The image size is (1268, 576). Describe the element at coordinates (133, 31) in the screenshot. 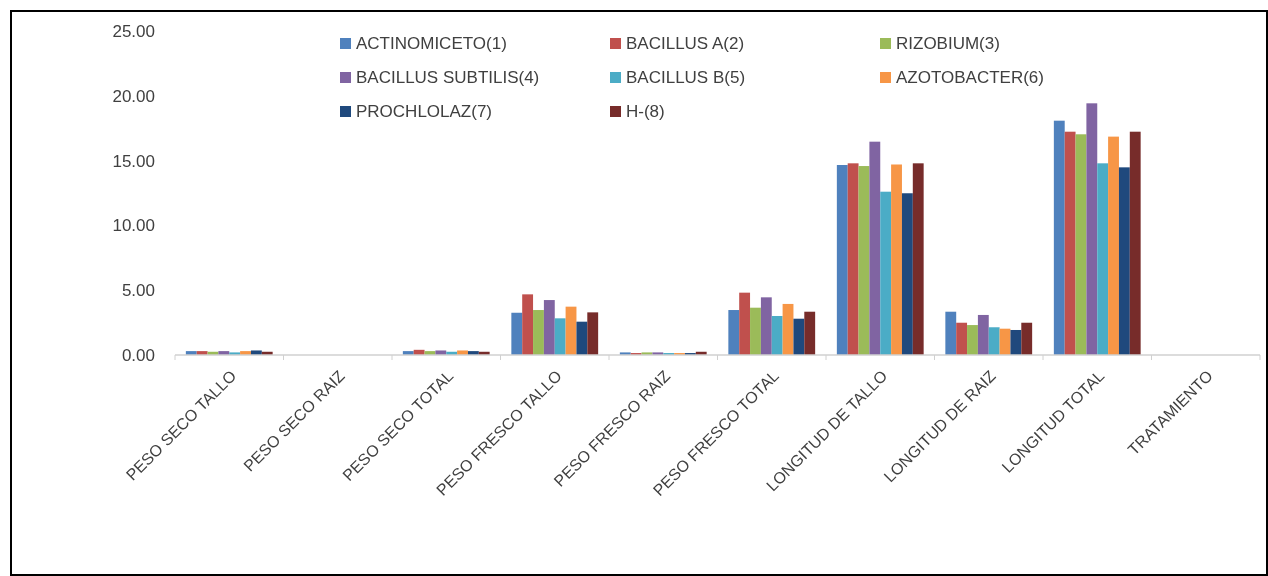

I see `y-tick-label: 25.00` at that location.